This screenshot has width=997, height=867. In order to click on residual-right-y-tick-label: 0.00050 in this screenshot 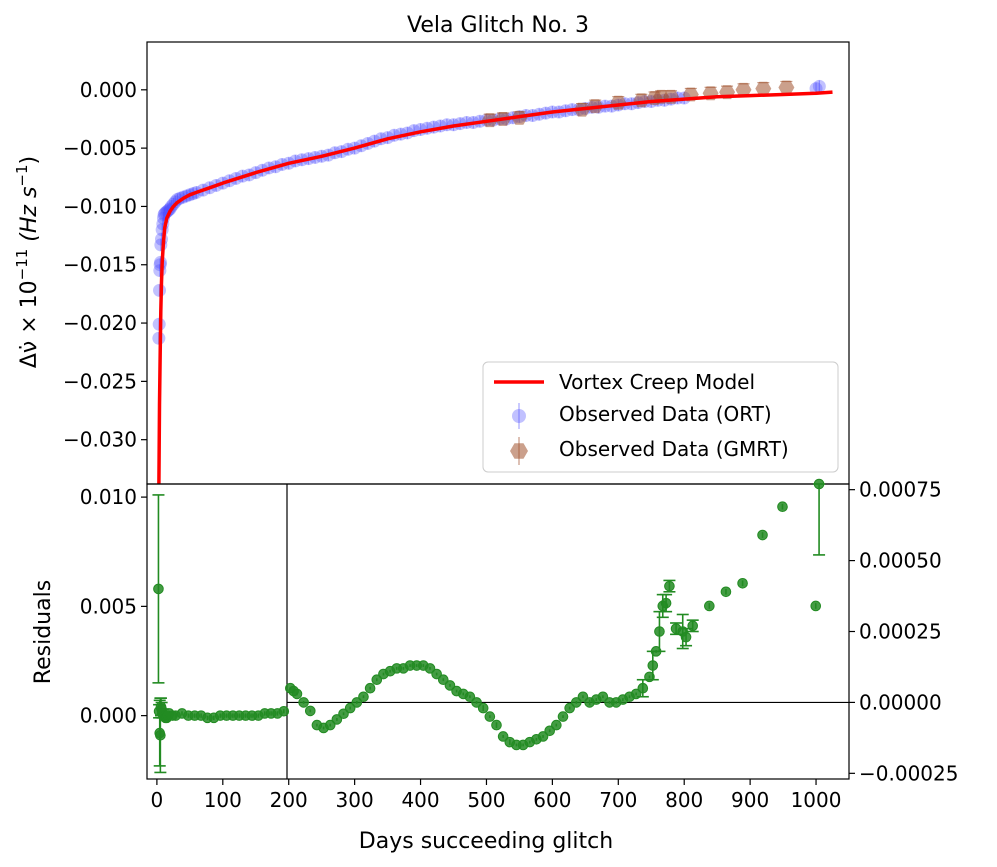, I will do `click(900, 561)`.